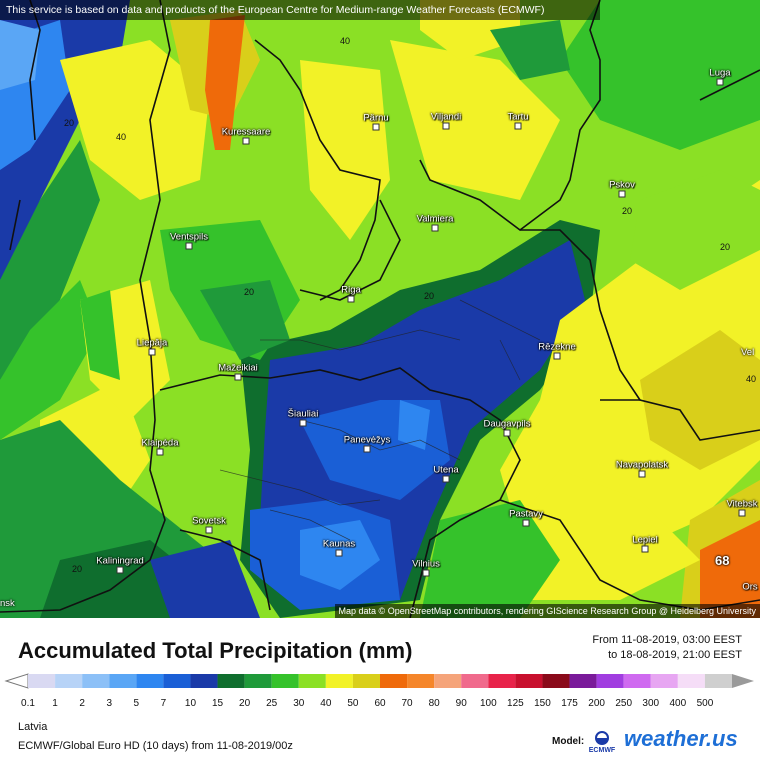  I want to click on city-label-kaunas: Kaunas, so click(339, 544).